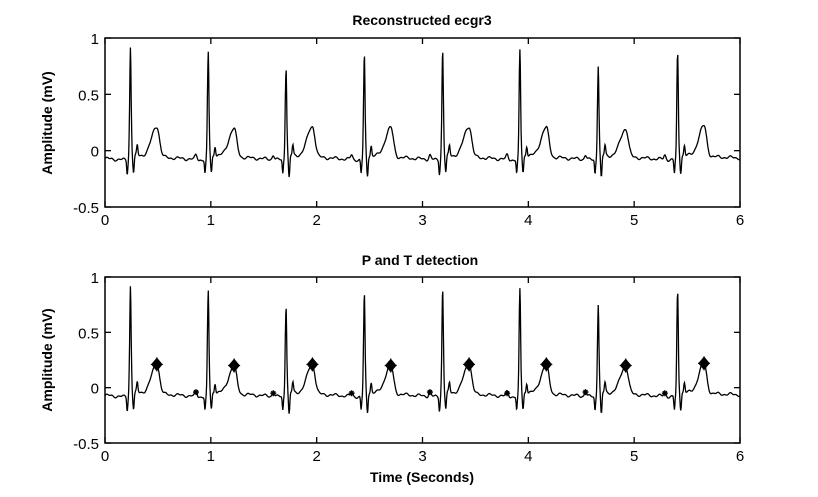  I want to click on x-axis-label: Time (Seconds), so click(422, 477).